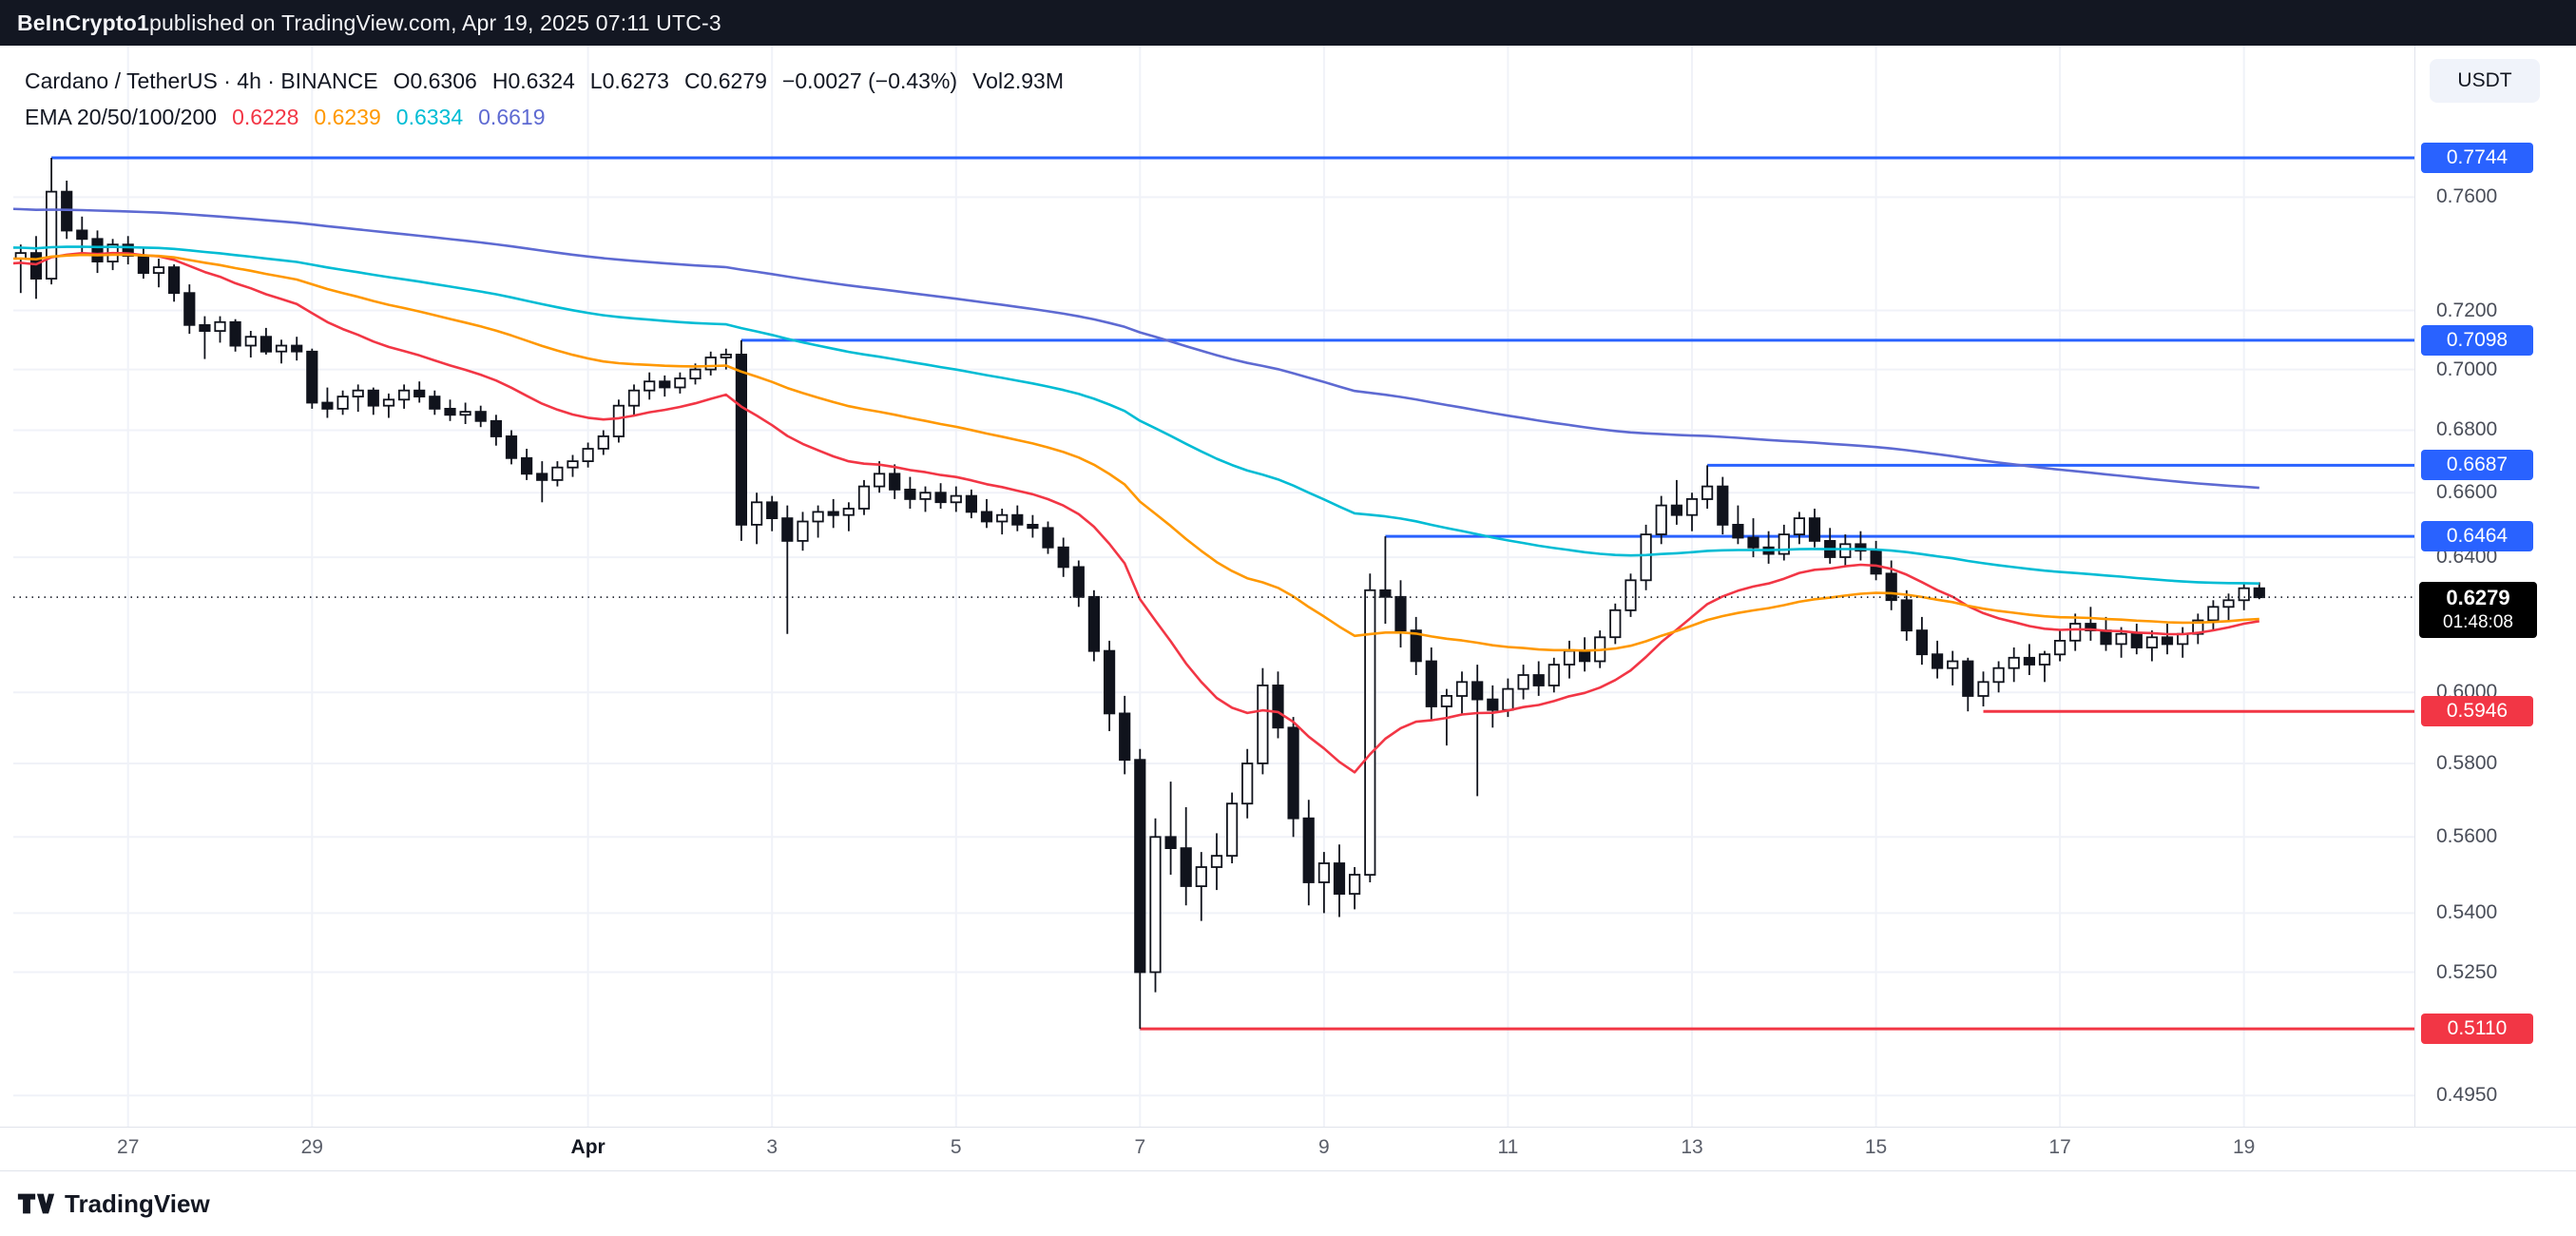 The width and height of the screenshot is (2576, 1236). What do you see at coordinates (2244, 1147) in the screenshot?
I see `time-tick-label: 19` at bounding box center [2244, 1147].